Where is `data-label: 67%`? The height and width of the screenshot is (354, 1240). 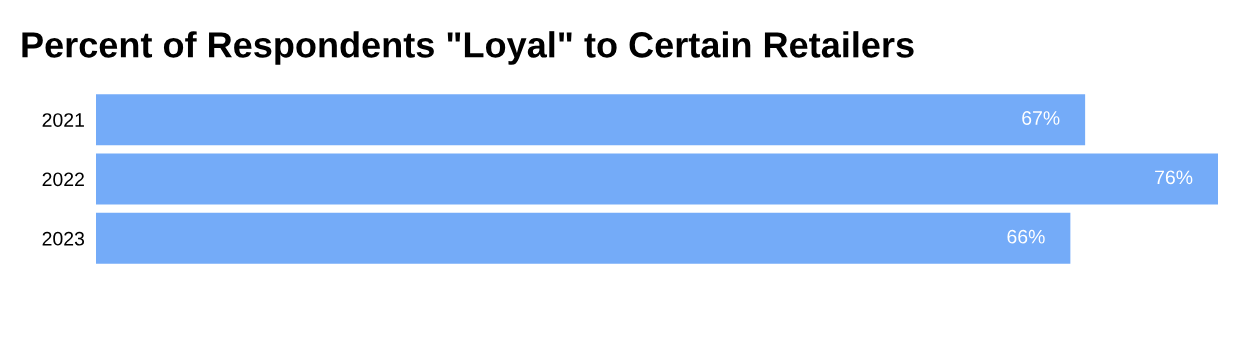 data-label: 67% is located at coordinates (1041, 118).